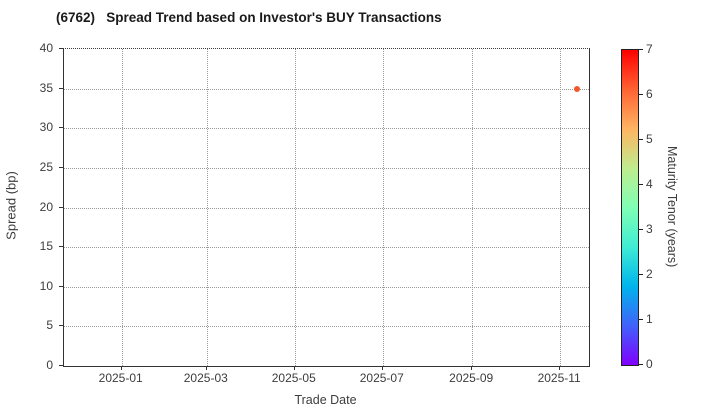 The image size is (720, 420). I want to click on y-tick-label: 10, so click(46, 285).